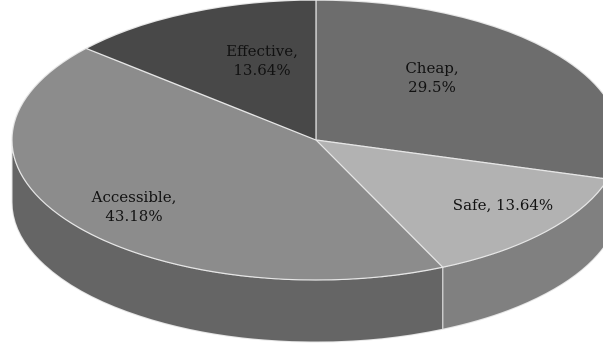 The image size is (603, 361). I want to click on slice-label-effective: Effective, 13.64%, so click(262, 60).